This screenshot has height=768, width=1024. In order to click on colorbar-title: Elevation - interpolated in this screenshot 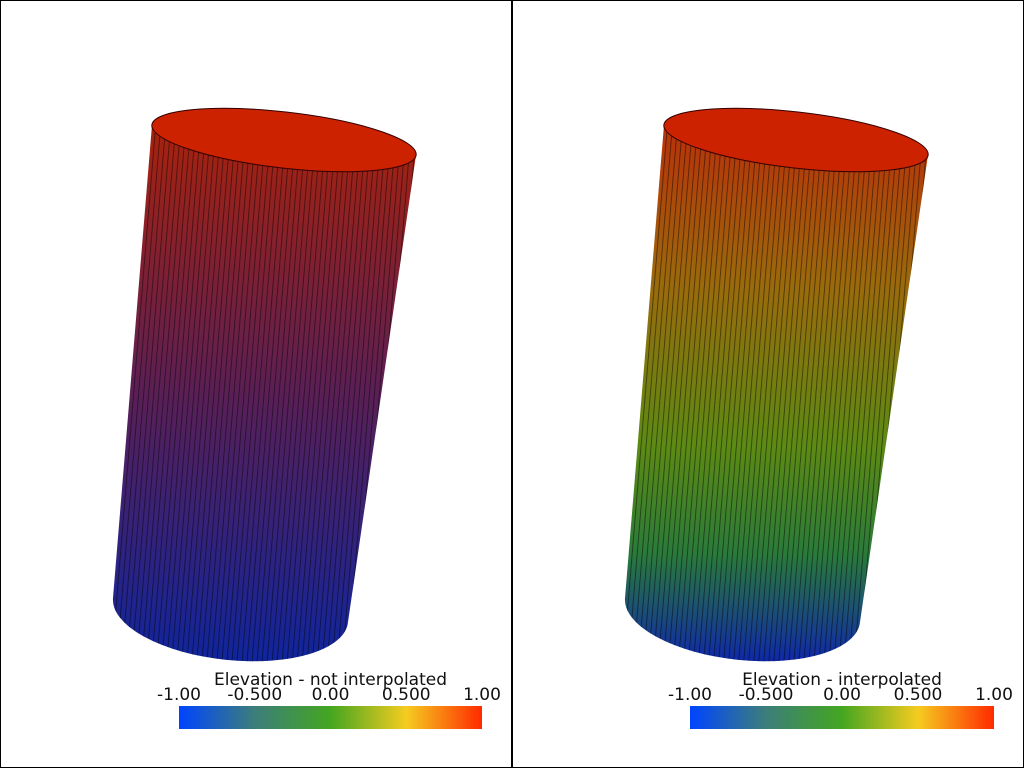, I will do `click(842, 680)`.